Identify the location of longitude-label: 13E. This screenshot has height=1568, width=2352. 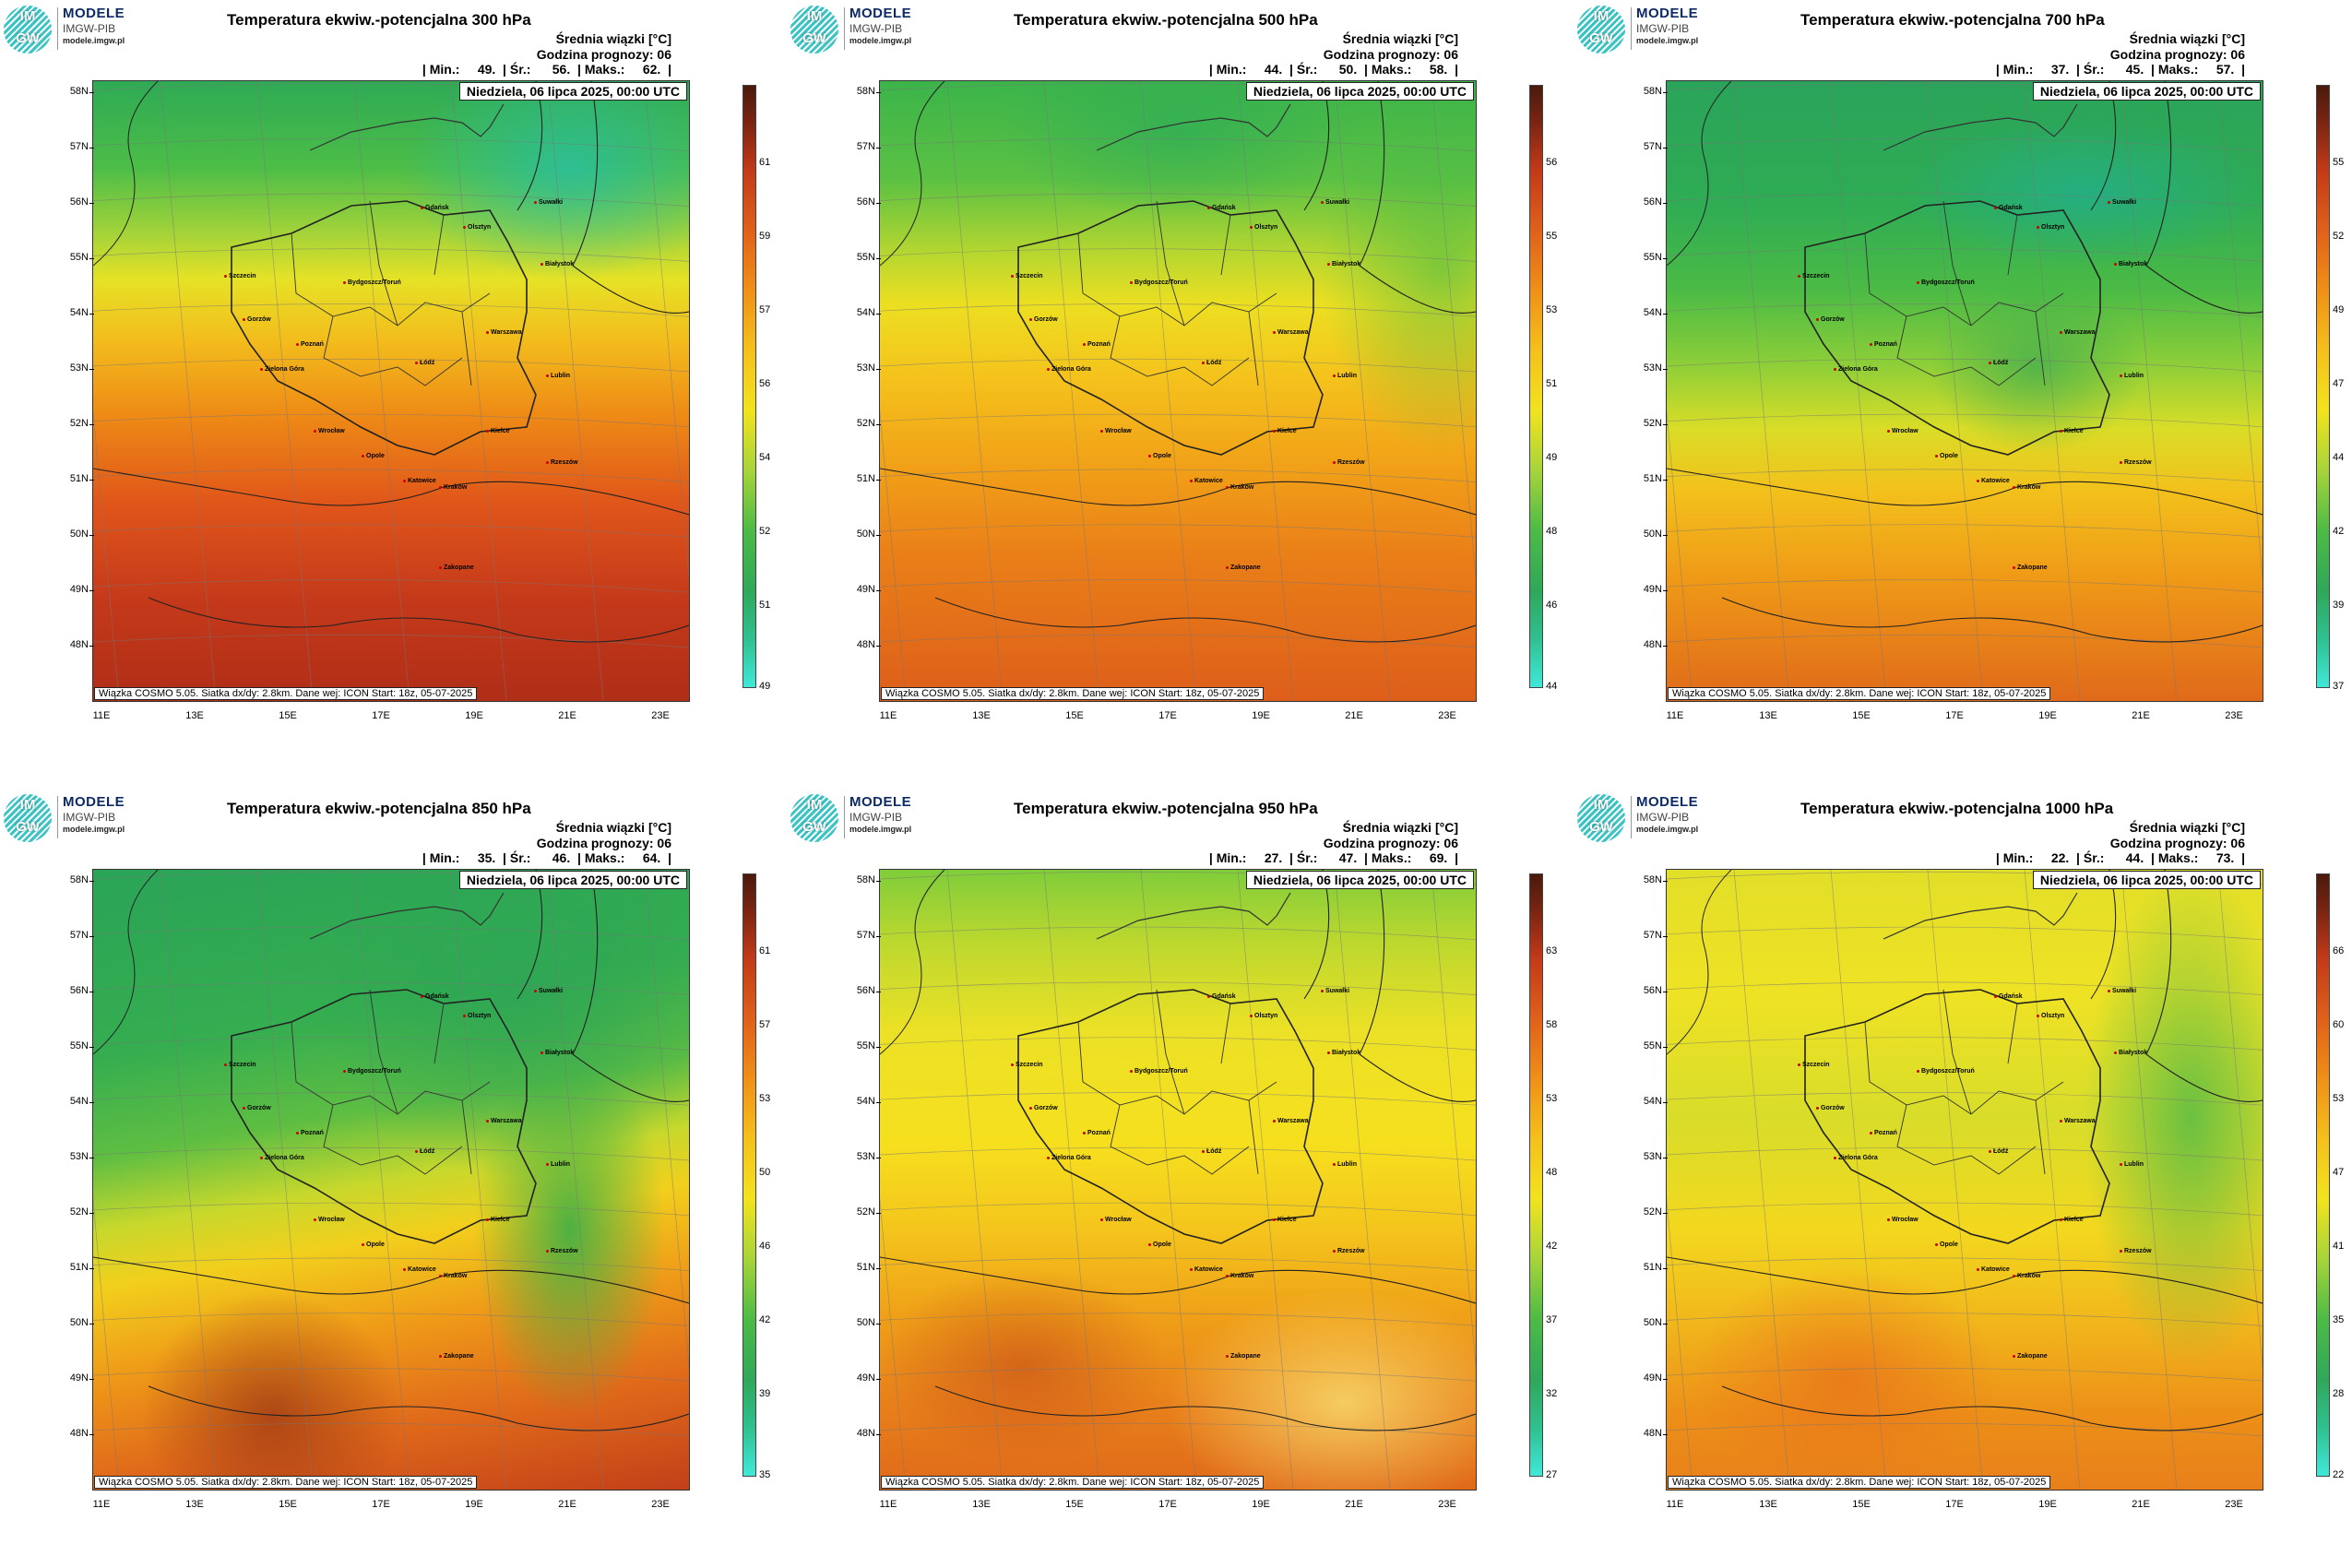
(981, 715).